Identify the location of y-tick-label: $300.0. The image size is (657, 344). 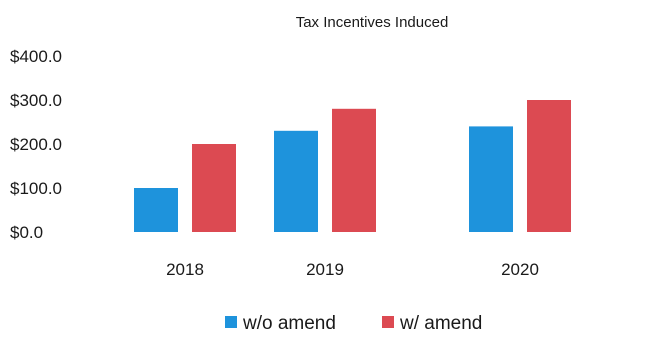
(36, 100).